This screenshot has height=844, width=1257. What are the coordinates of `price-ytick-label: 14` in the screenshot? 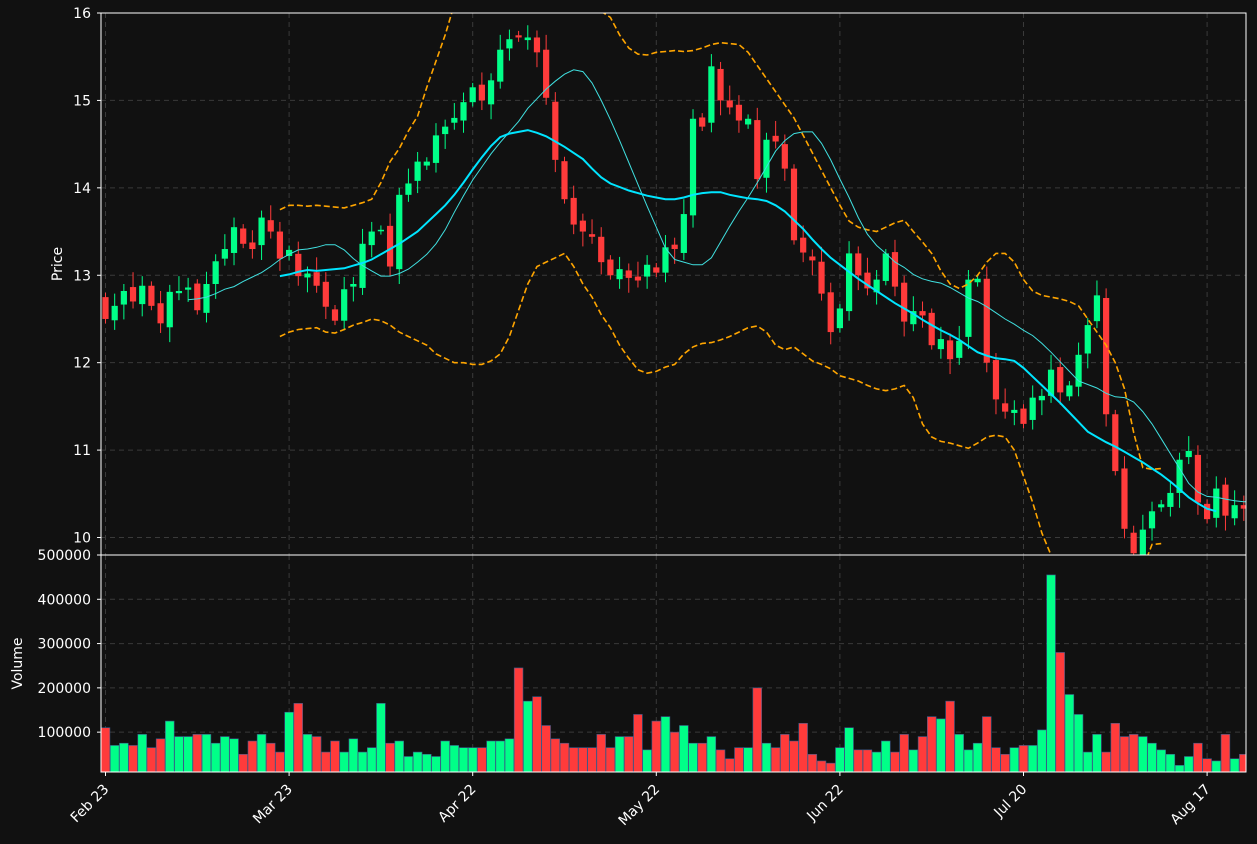 It's located at (82, 189).